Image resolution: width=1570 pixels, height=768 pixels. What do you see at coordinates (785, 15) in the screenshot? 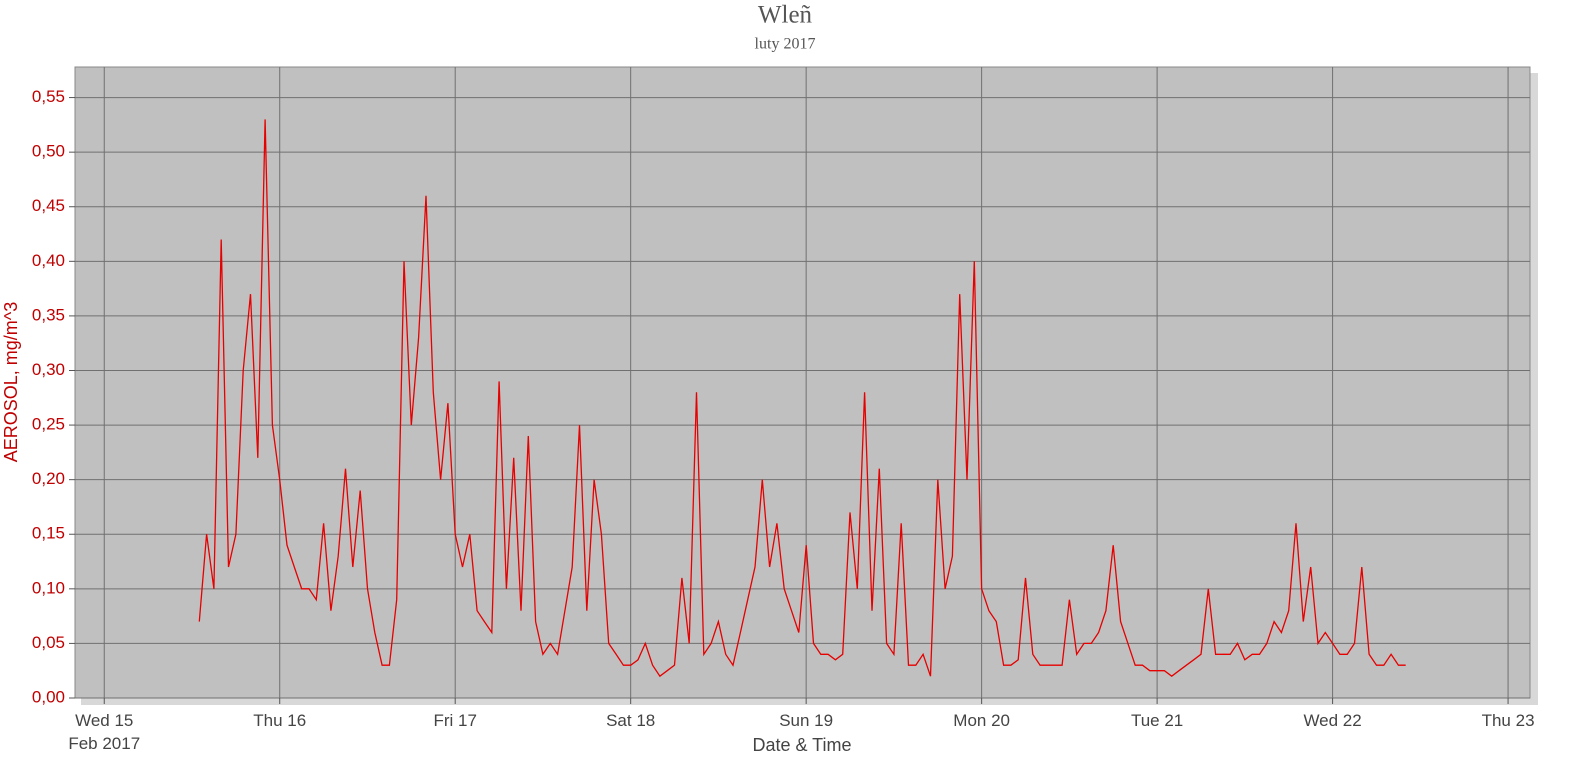
I see `chart-title: Wleñ` at bounding box center [785, 15].